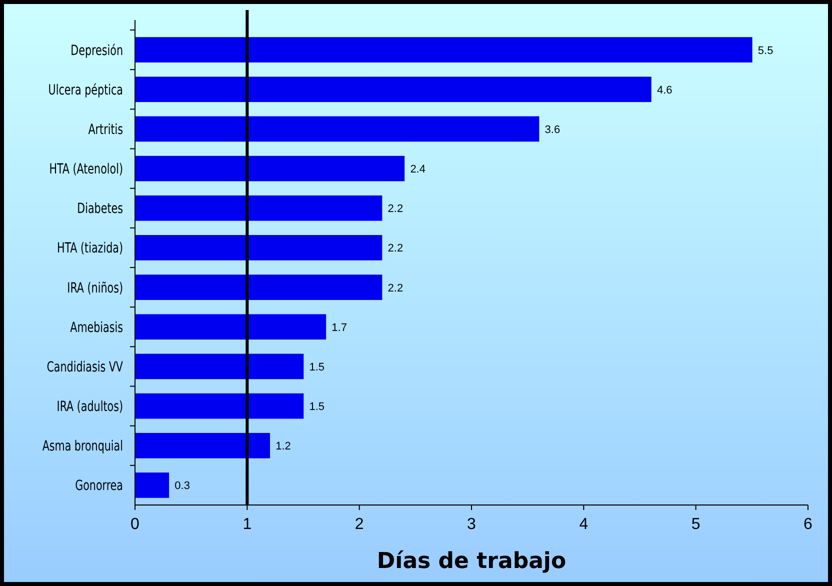  Describe the element at coordinates (583, 524) in the screenshot. I see `x-tick-label: 4` at that location.